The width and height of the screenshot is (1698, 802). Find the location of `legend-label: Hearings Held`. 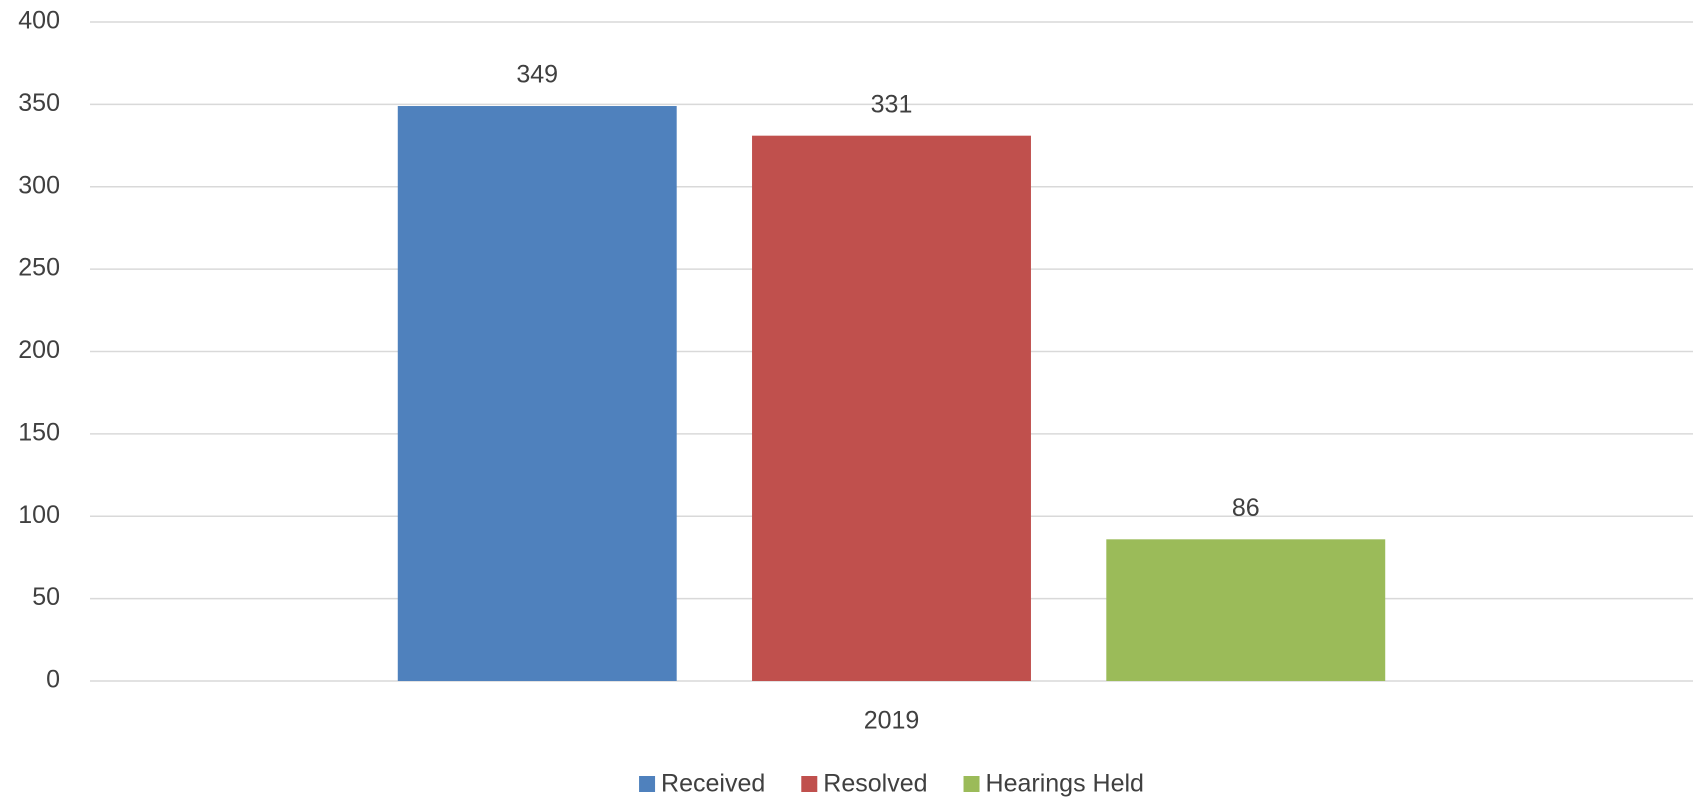

legend-label: Hearings Held is located at coordinates (1065, 784).